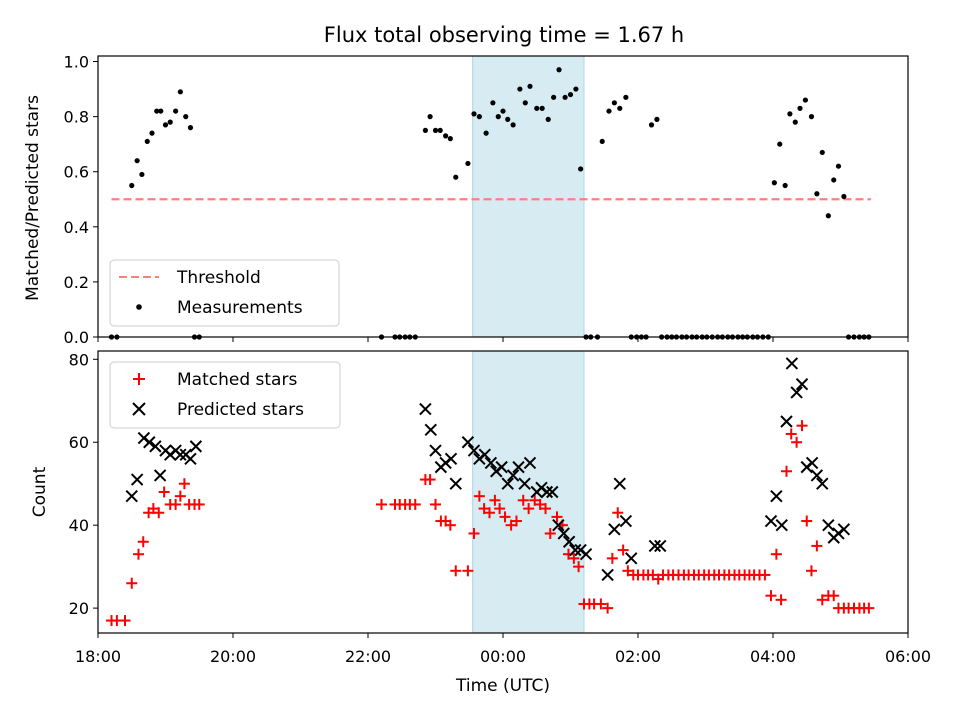  I want to click on y-tick-label: 0.8, so click(76, 117).